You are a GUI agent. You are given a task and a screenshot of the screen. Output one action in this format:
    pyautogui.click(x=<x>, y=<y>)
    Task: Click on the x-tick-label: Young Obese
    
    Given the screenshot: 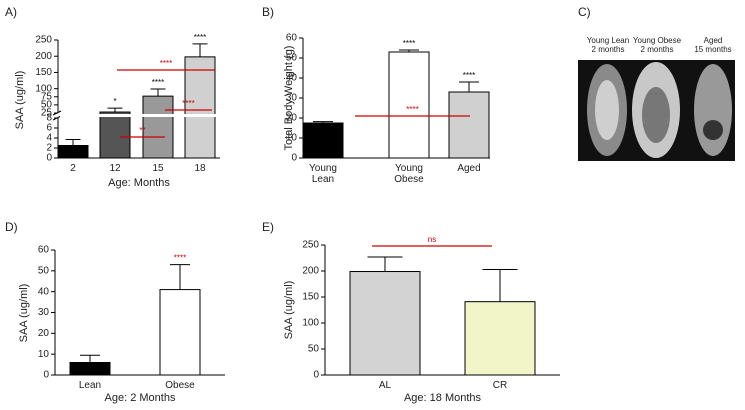 What is the action you would take?
    pyautogui.click(x=409, y=174)
    